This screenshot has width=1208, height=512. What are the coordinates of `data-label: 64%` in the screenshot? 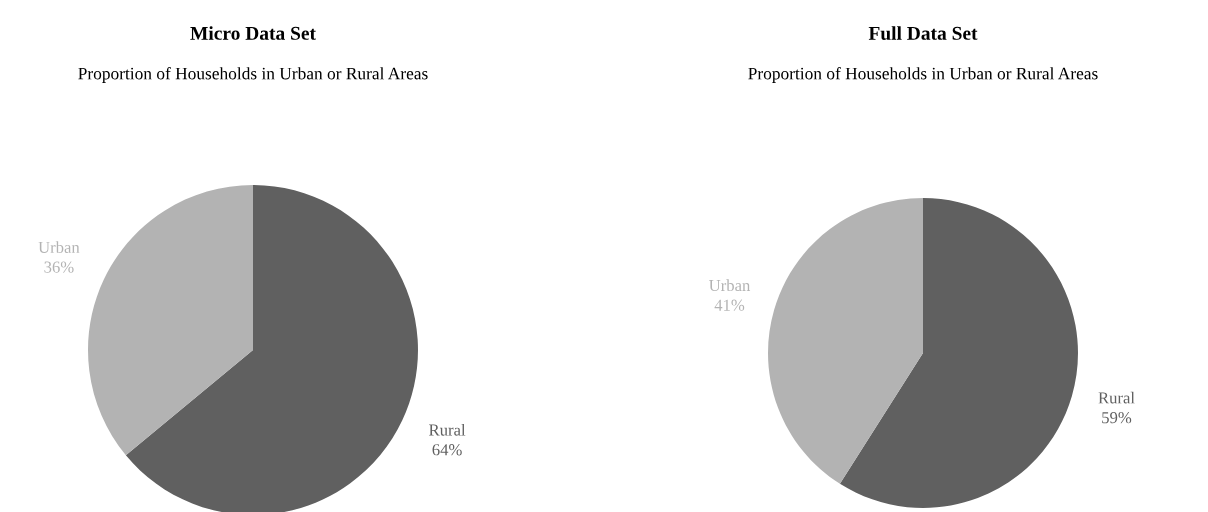 It's located at (447, 450).